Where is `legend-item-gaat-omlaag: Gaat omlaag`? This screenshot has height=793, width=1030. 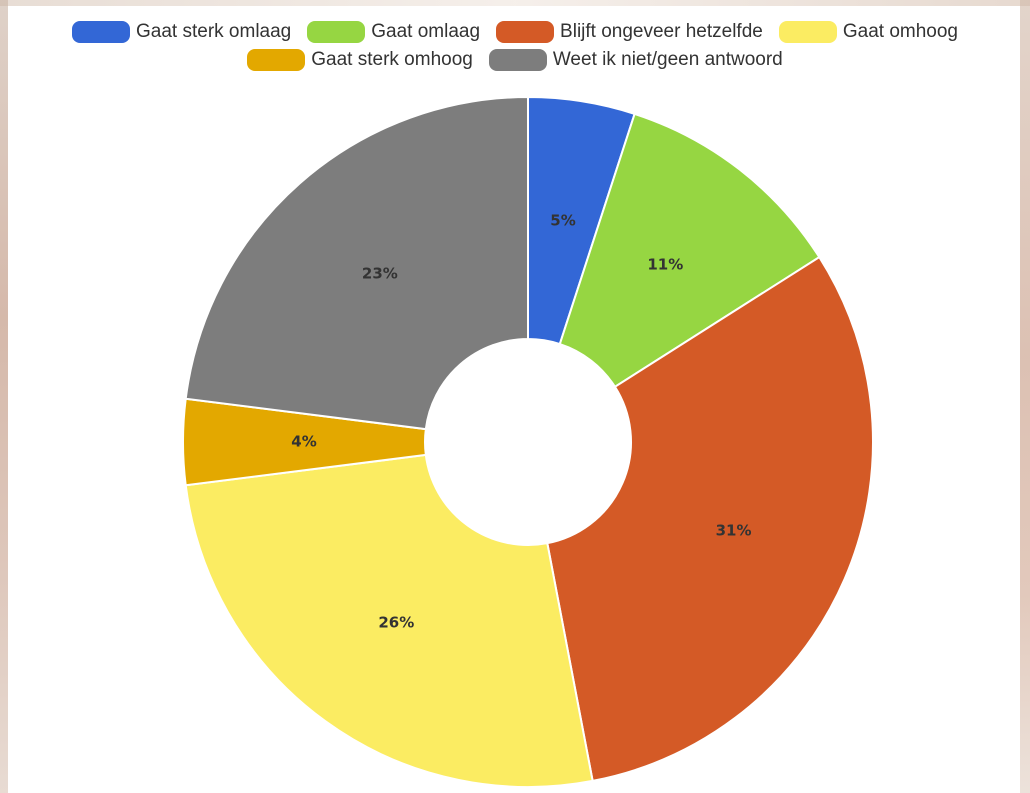
legend-item-gaat-omlaag: Gaat omlaag is located at coordinates (393, 32).